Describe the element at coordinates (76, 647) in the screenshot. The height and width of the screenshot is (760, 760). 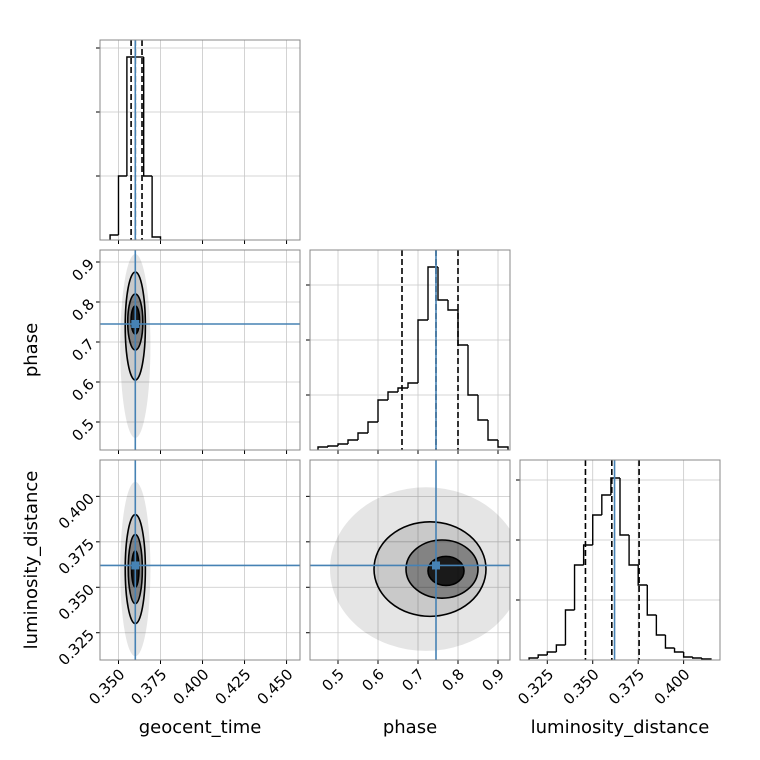
I see `y-tick-label: 0.325` at that location.